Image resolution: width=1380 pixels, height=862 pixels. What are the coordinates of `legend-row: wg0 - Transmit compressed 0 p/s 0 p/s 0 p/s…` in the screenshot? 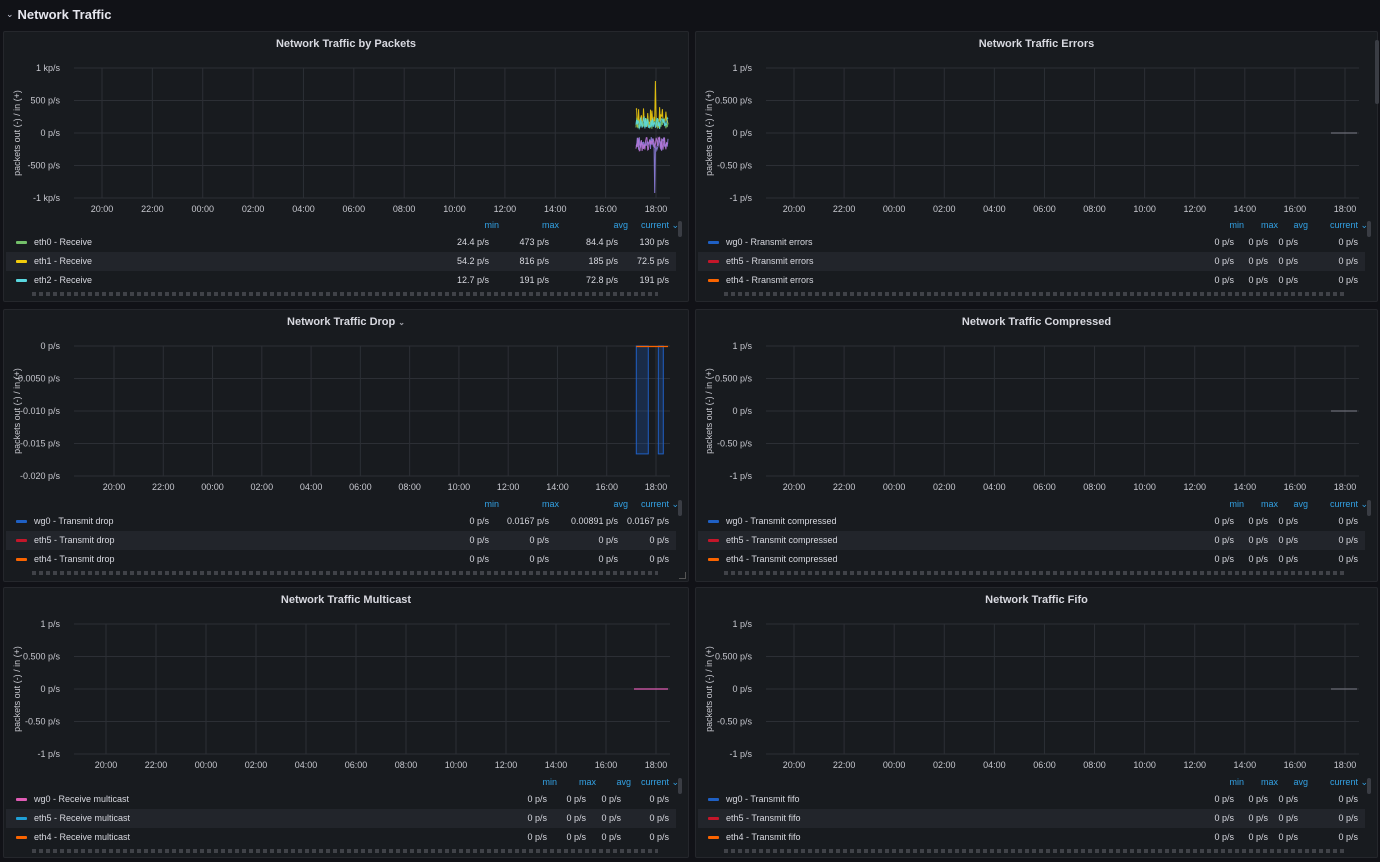 It's located at (1031, 521).